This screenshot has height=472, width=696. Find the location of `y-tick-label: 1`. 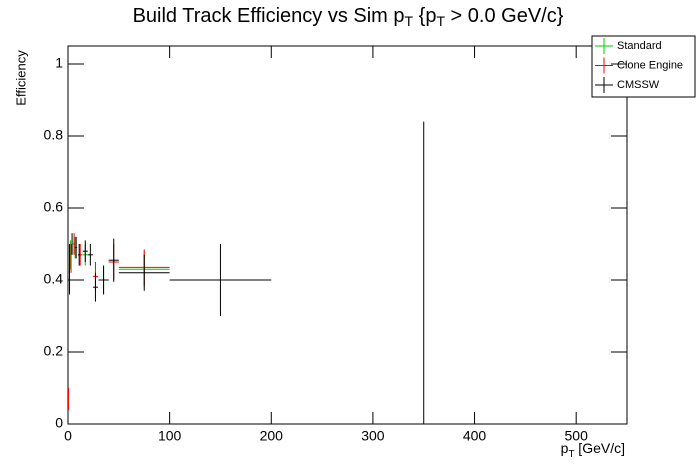

y-tick-label: 1 is located at coordinates (59, 63).